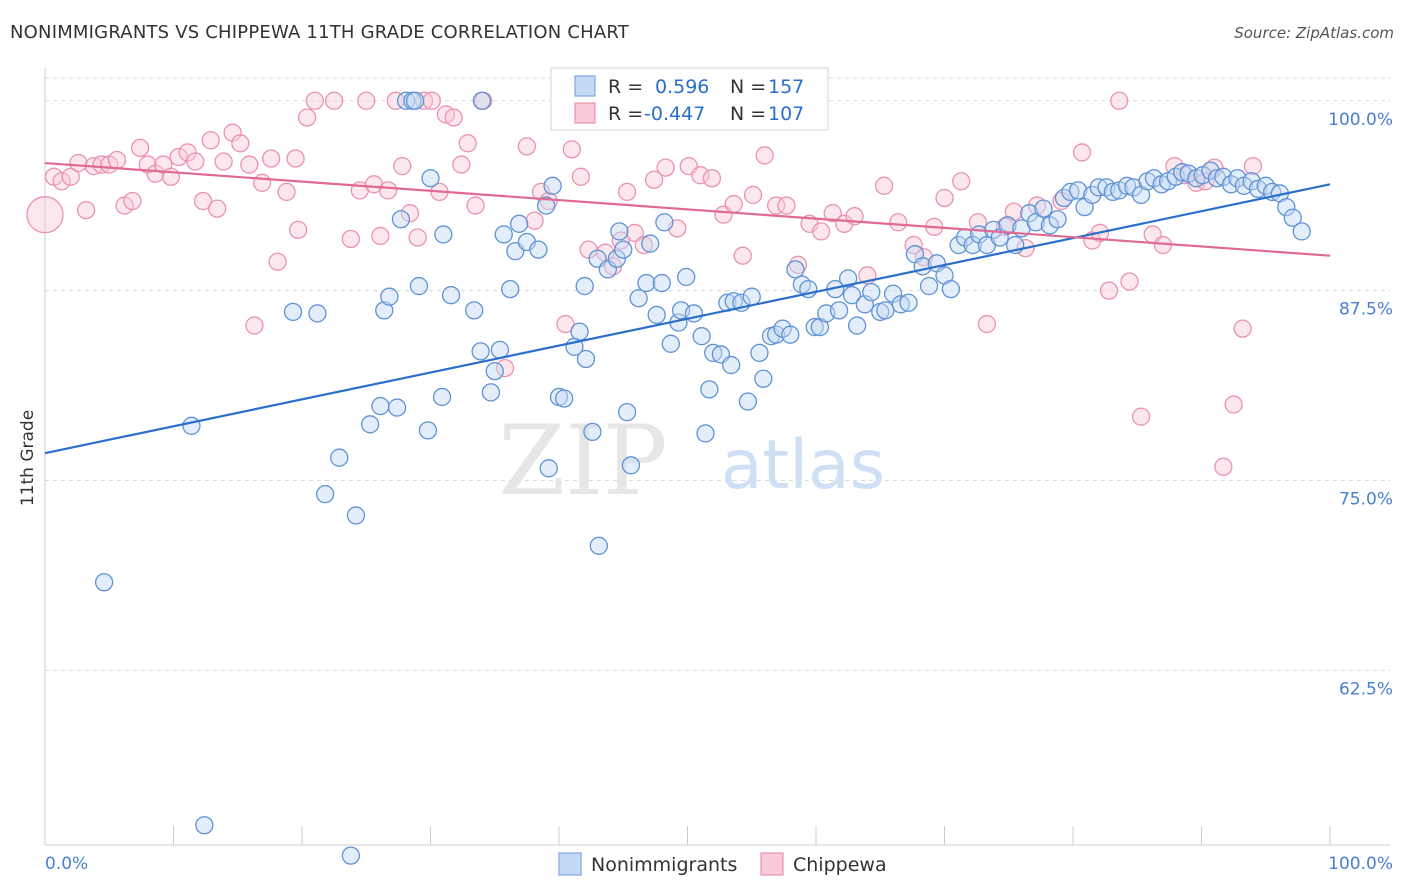  Describe the element at coordinates (687, 209) in the screenshot. I see `chippewa-trend-line` at that location.